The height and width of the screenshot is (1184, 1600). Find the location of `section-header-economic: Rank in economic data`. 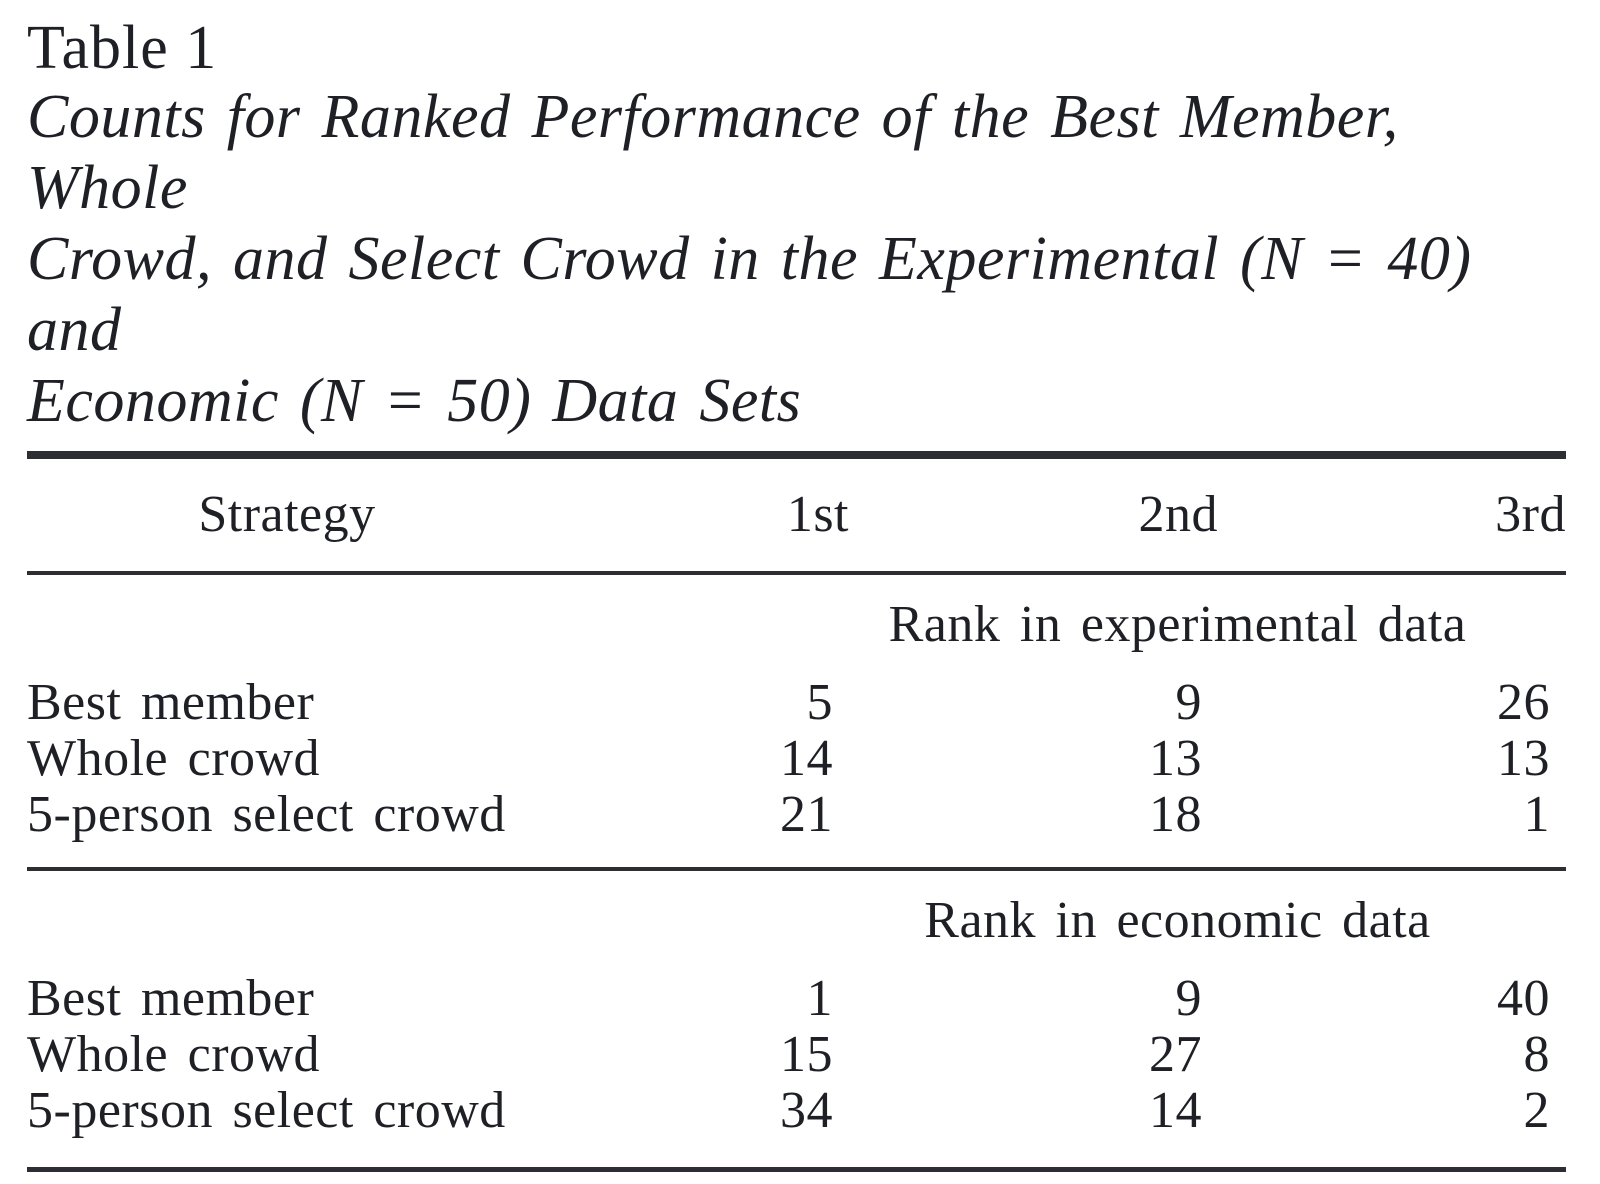

section-header-economic: Rank in economic data is located at coordinates (1177, 920).